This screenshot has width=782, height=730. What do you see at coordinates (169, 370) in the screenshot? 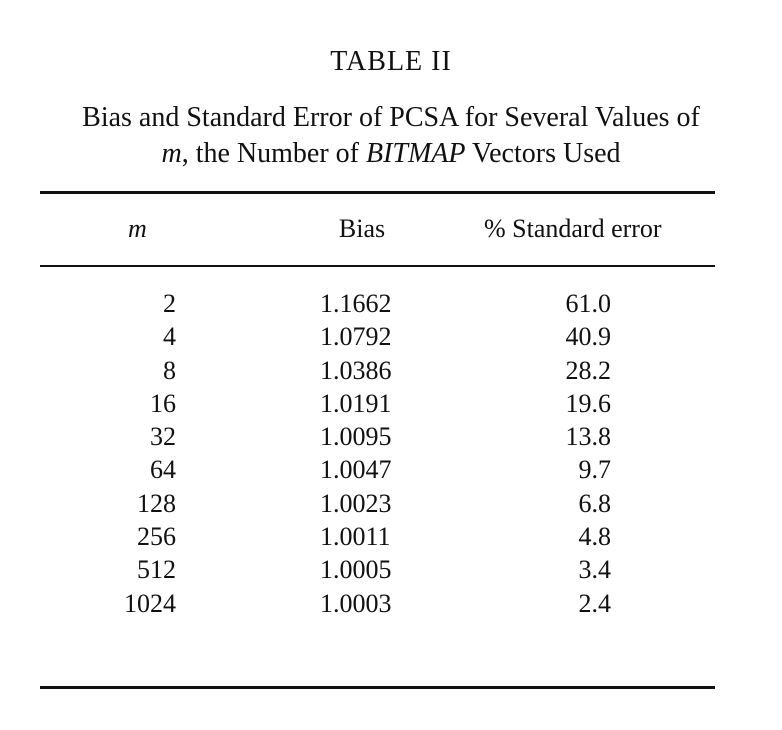
I see `cell-m: 8` at bounding box center [169, 370].